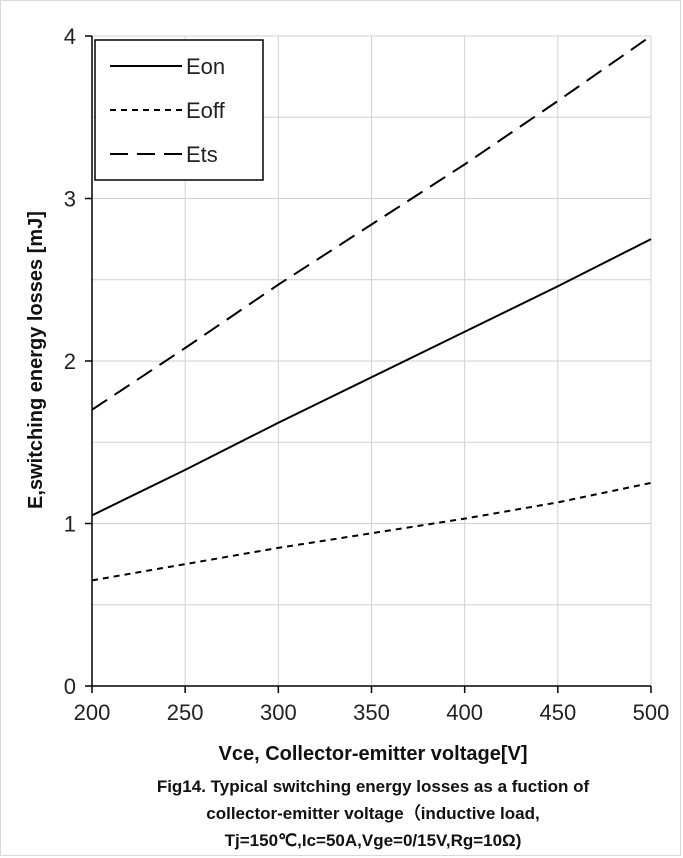  What do you see at coordinates (179, 110) in the screenshot?
I see `legend: Eon Eoff Ets` at bounding box center [179, 110].